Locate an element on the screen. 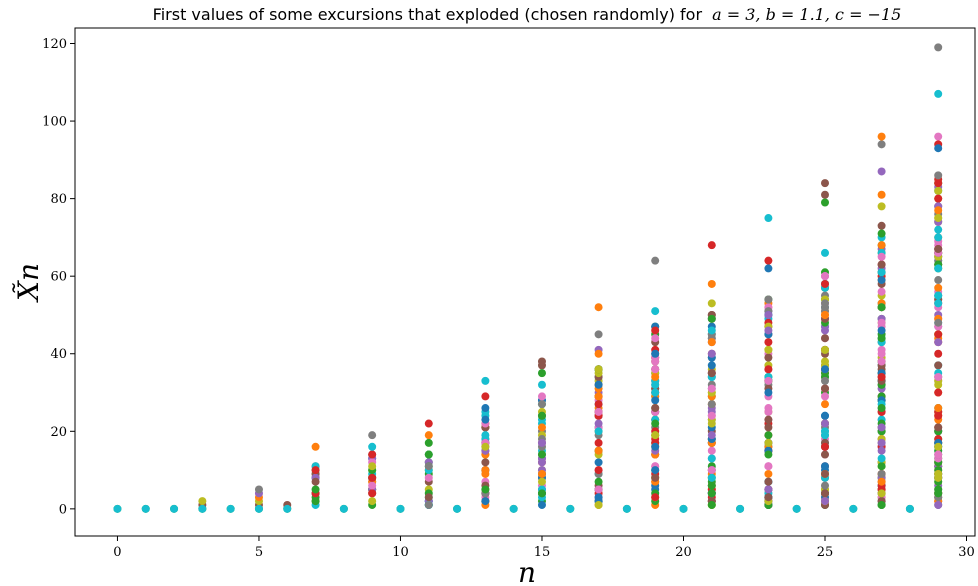 The height and width of the screenshot is (586, 978). x-tick-label: 10 is located at coordinates (400, 552).